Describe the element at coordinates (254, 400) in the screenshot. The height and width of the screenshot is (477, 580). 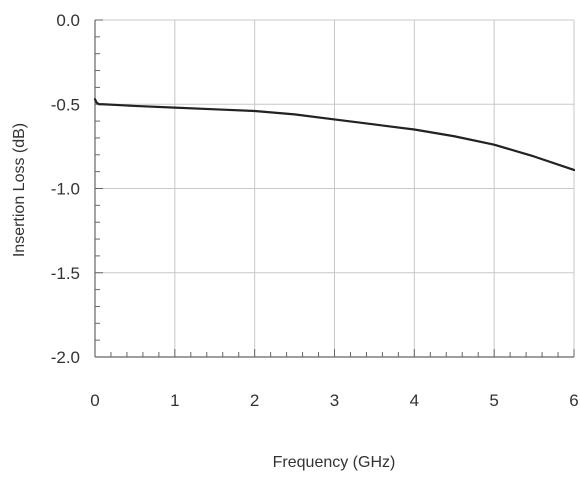
I see `x-tick-label: 2` at that location.